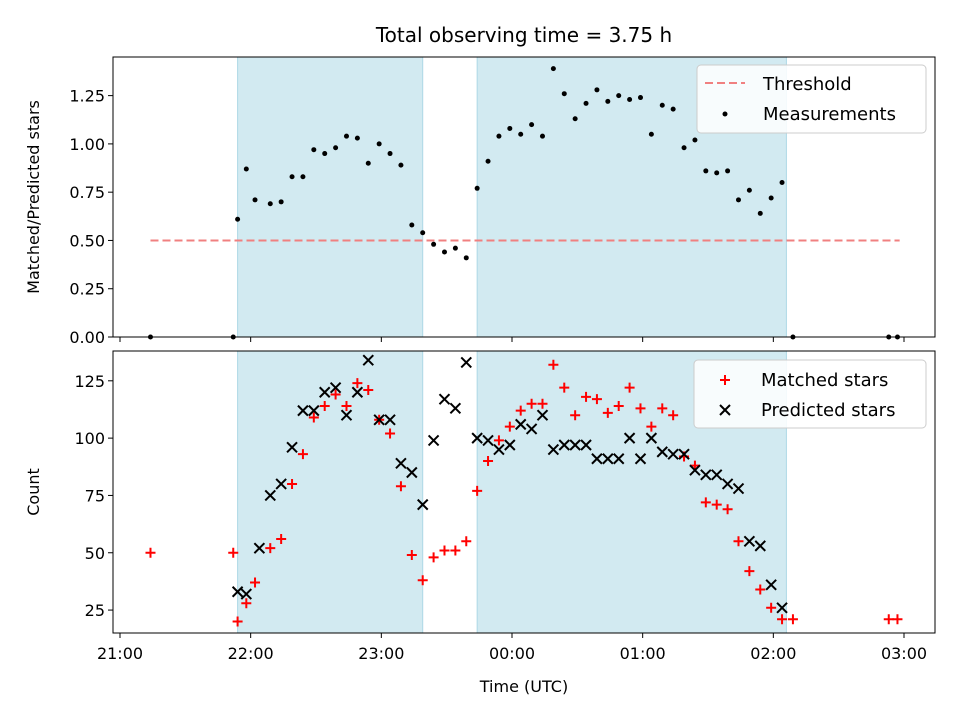 The height and width of the screenshot is (720, 960). What do you see at coordinates (807, 84) in the screenshot?
I see `legend-threshold-label: Threshold` at bounding box center [807, 84].